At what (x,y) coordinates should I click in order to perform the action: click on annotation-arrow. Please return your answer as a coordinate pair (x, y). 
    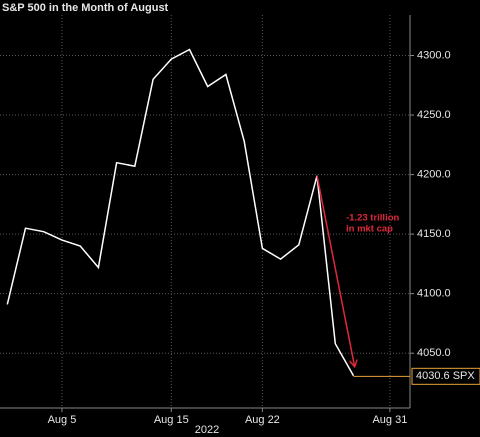
    Looking at the image, I should click on (335, 270).